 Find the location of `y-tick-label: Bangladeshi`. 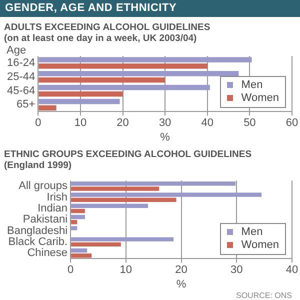

y-tick-label: Bangladeshi is located at coordinates (37, 230).